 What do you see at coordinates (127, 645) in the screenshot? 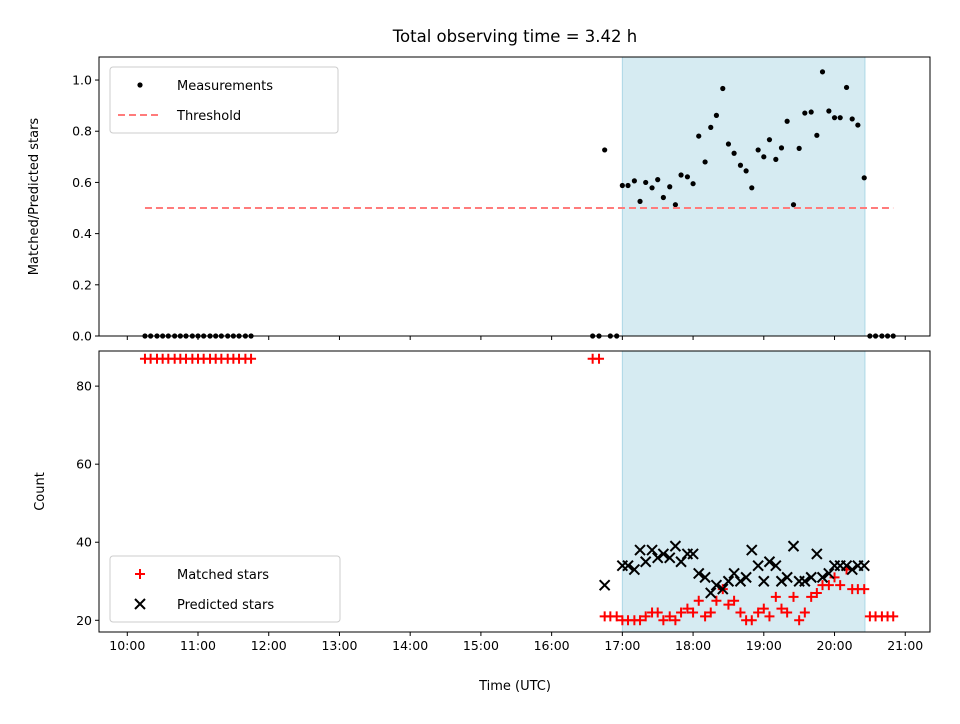
I see `x-tick-label: 10:00` at bounding box center [127, 645].